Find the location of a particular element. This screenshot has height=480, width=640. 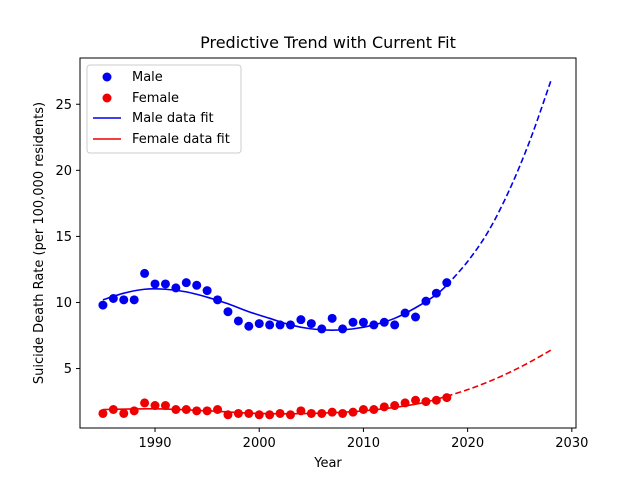

legend-female-fit-label: Female data fit is located at coordinates (181, 139).